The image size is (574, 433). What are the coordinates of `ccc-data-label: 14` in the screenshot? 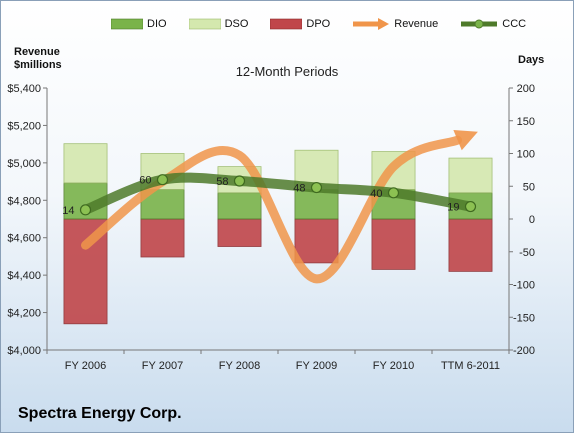 It's located at (68, 211).